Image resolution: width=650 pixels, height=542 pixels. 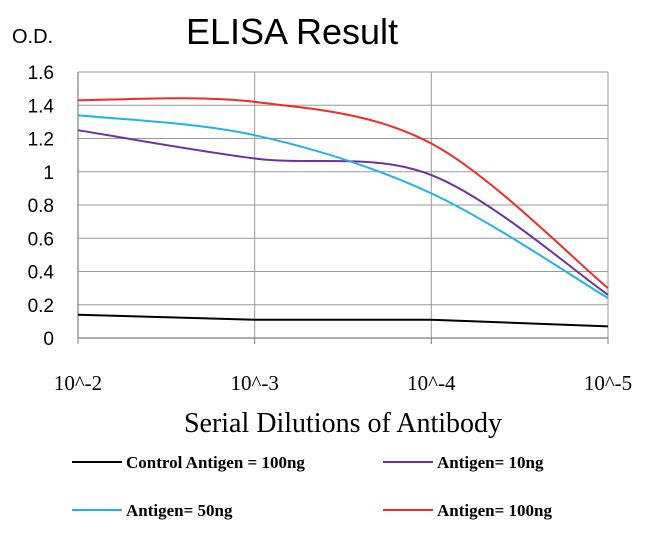 I want to click on x-tick-label: 10^-2, so click(x=78, y=383).